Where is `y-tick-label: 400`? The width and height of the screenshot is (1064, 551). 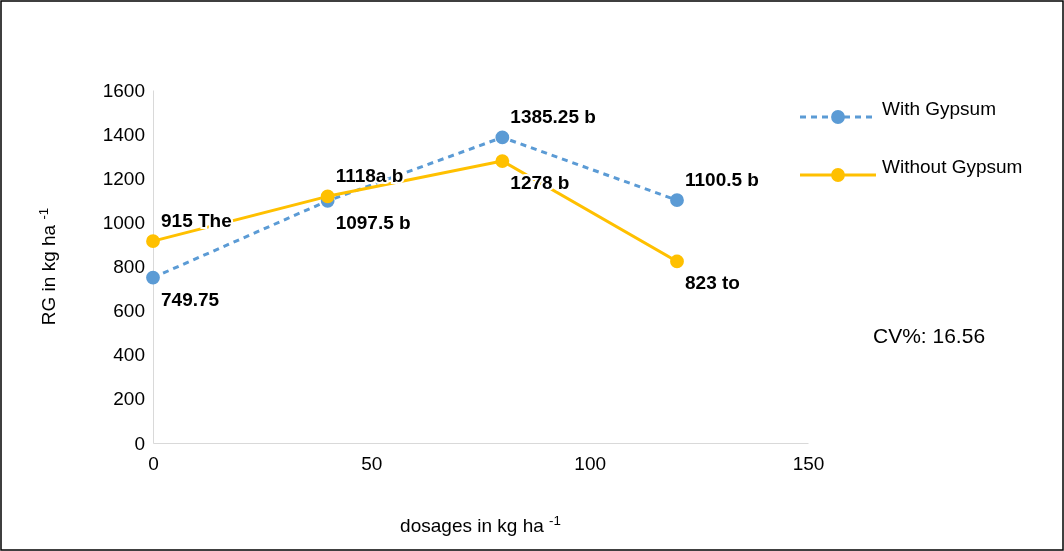 y-tick-label: 400 is located at coordinates (129, 355).